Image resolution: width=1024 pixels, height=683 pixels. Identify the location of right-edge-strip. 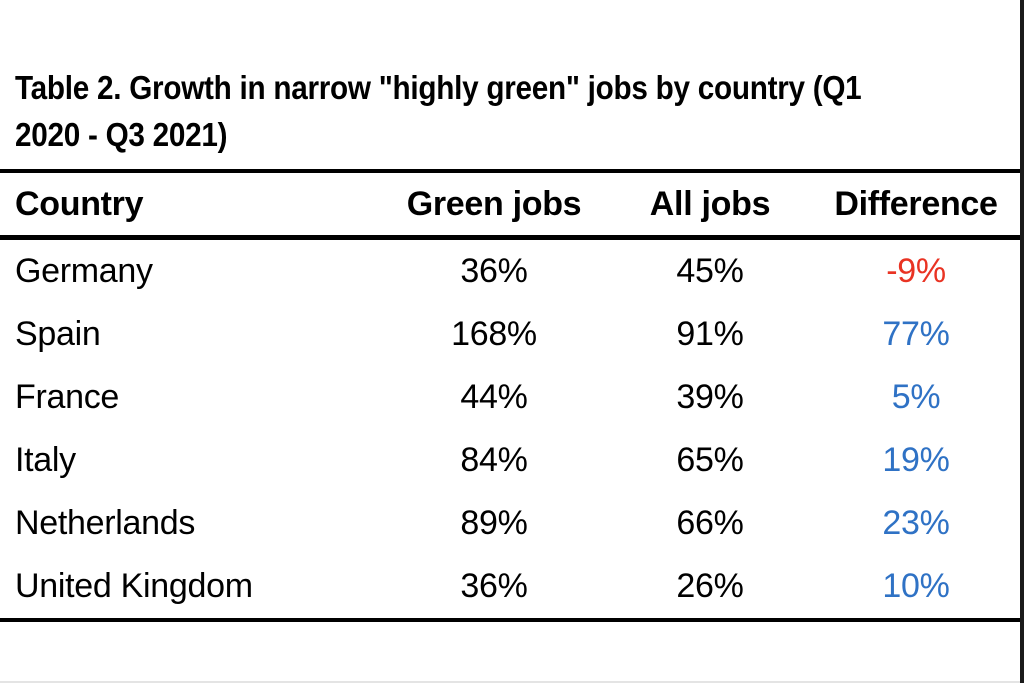
(1022, 341).